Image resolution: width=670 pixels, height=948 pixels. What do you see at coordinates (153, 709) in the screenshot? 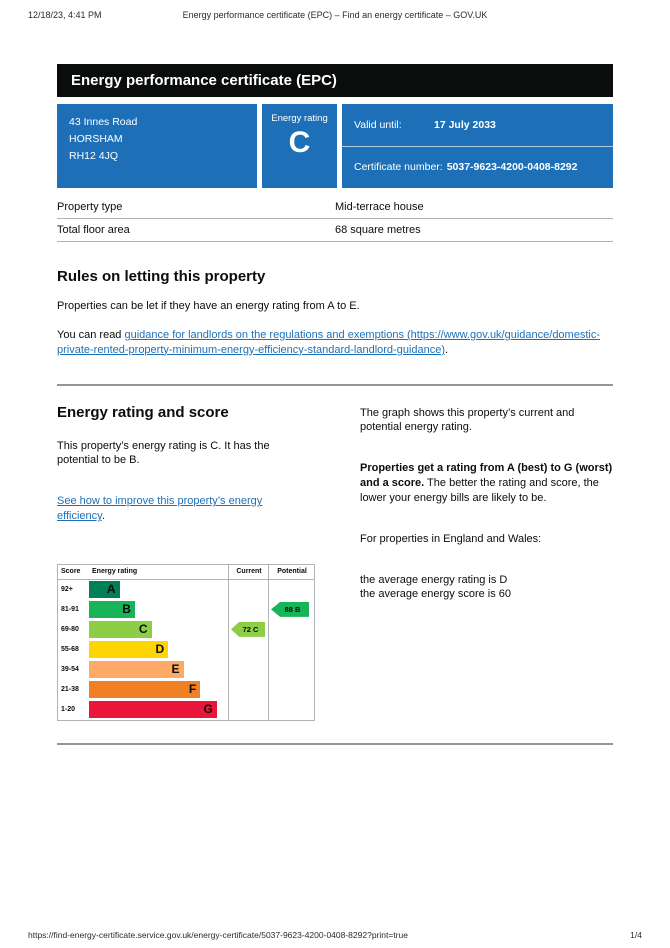
I see `rating-bar-g: G` at bounding box center [153, 709].